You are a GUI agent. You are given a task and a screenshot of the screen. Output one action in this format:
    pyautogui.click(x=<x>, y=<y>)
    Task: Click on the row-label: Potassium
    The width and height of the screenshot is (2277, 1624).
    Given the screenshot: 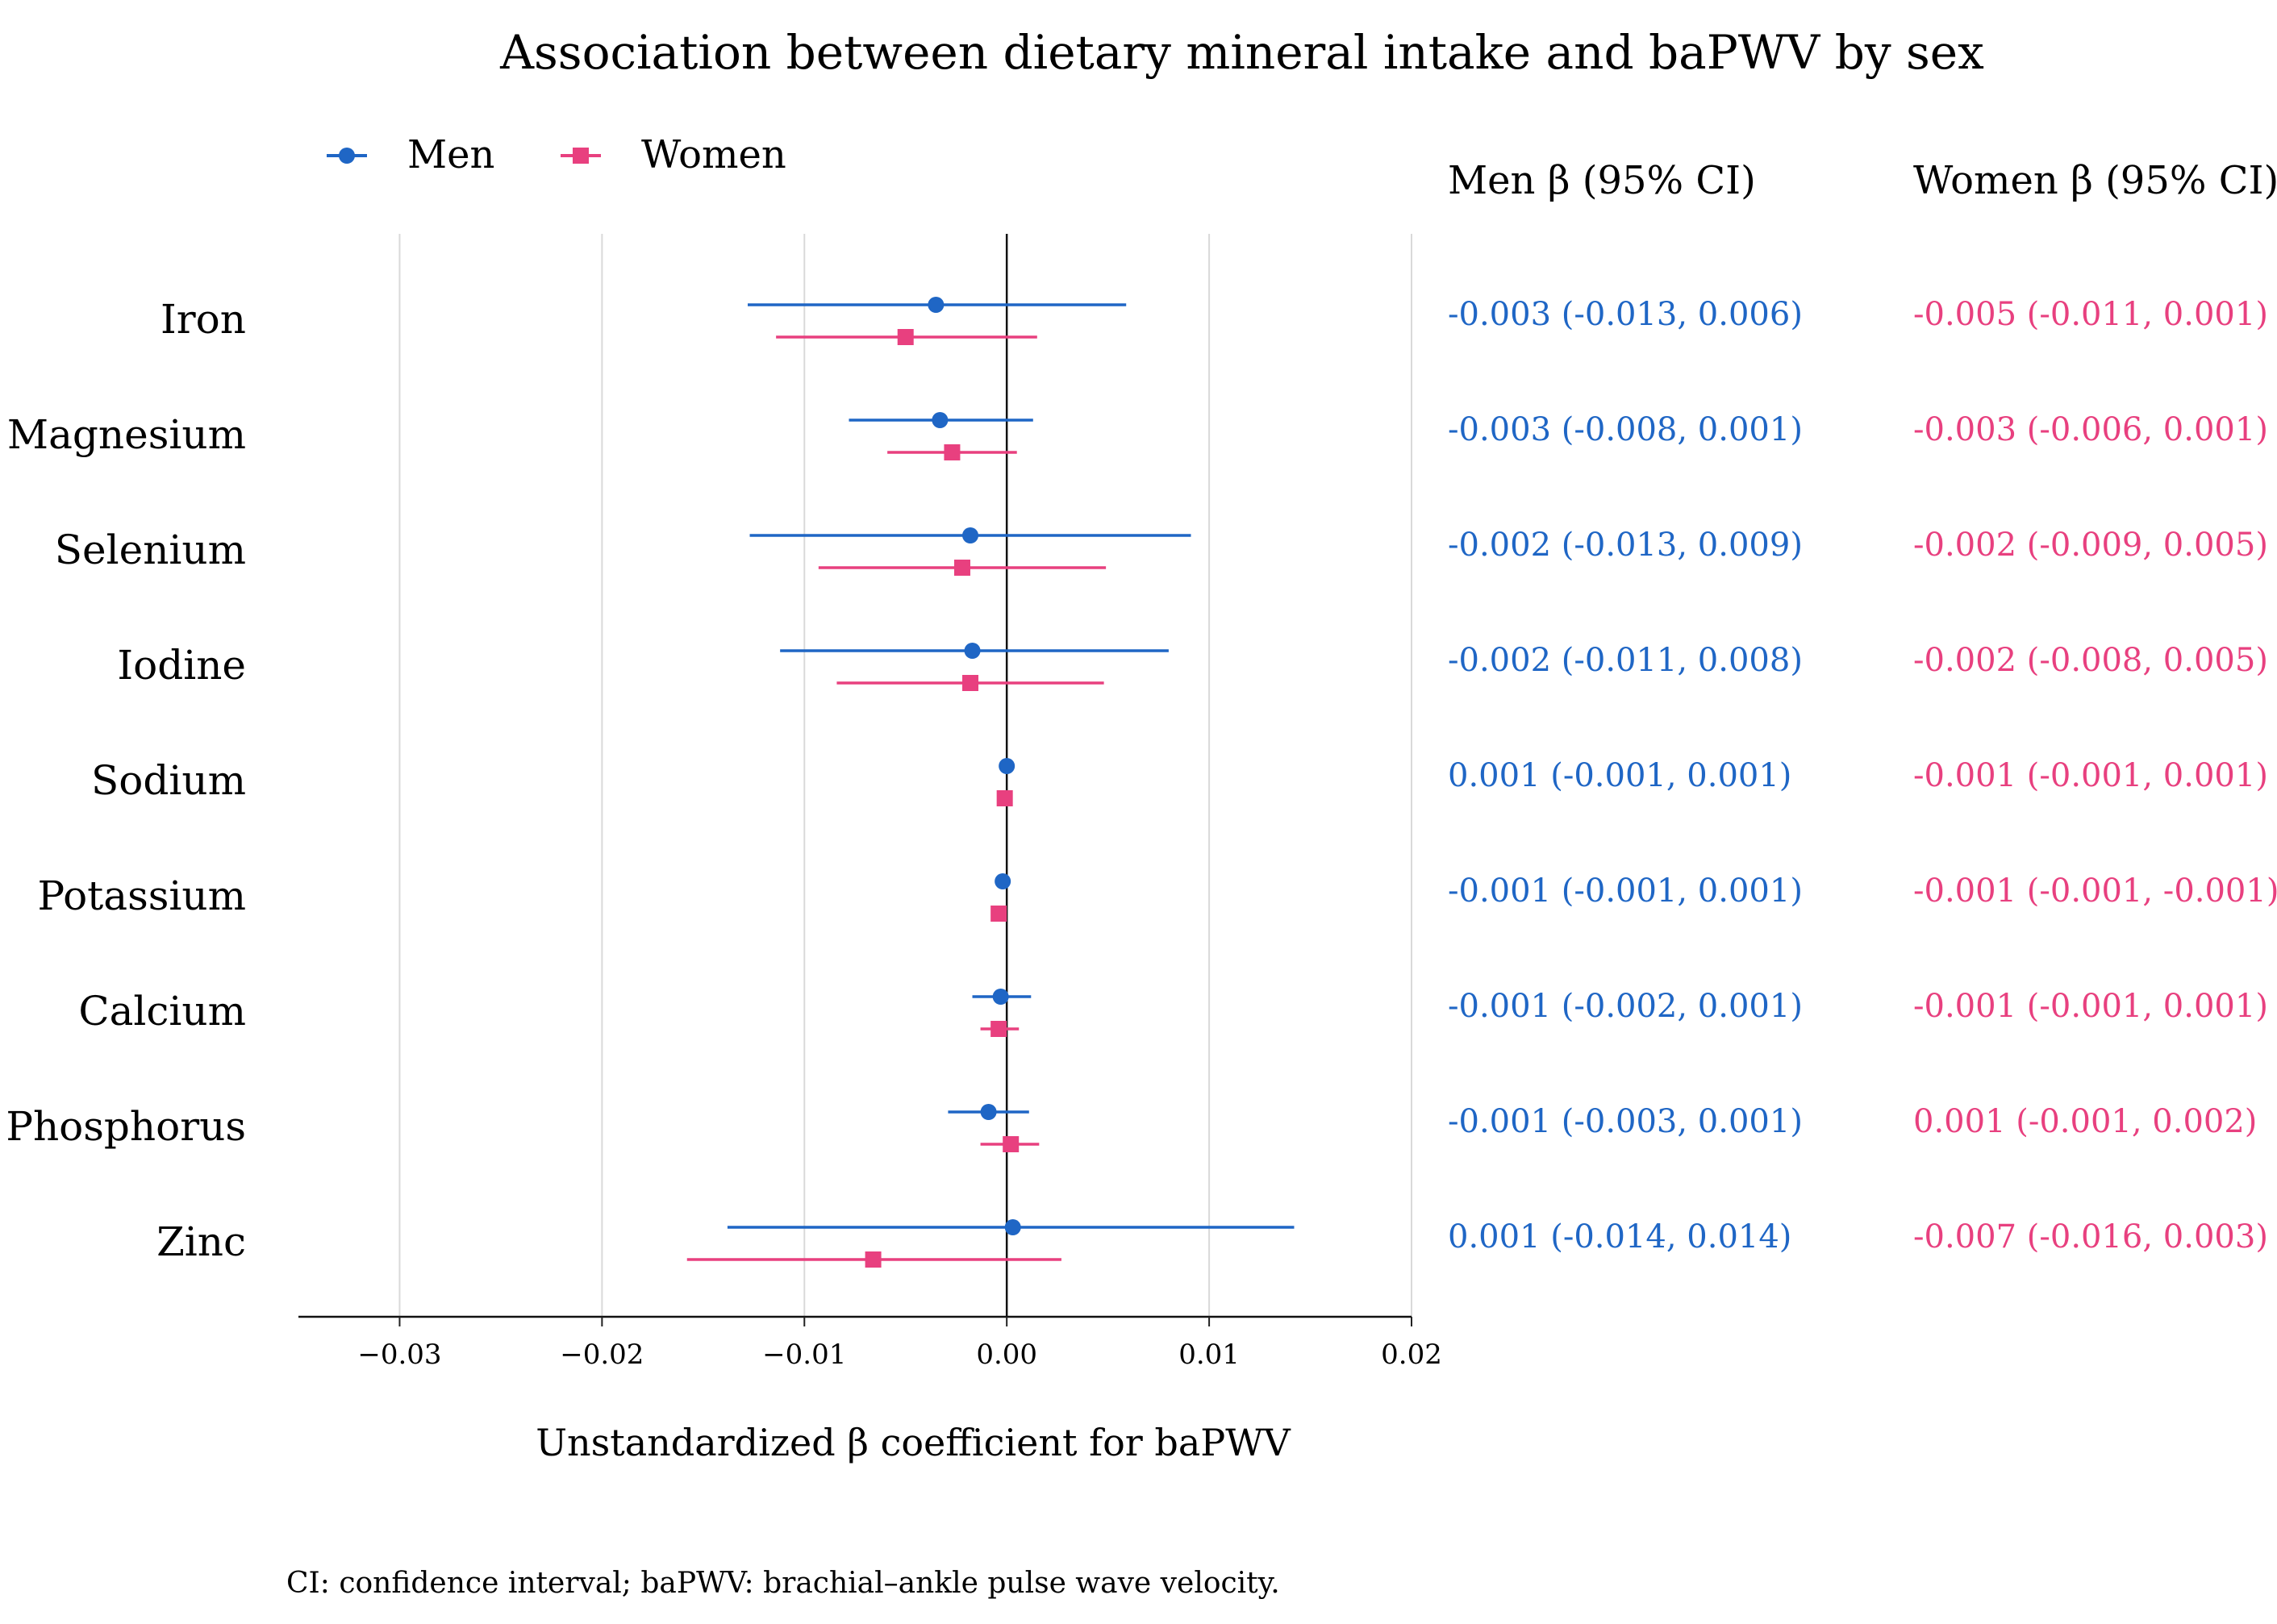 What is the action you would take?
    pyautogui.click(x=141, y=895)
    